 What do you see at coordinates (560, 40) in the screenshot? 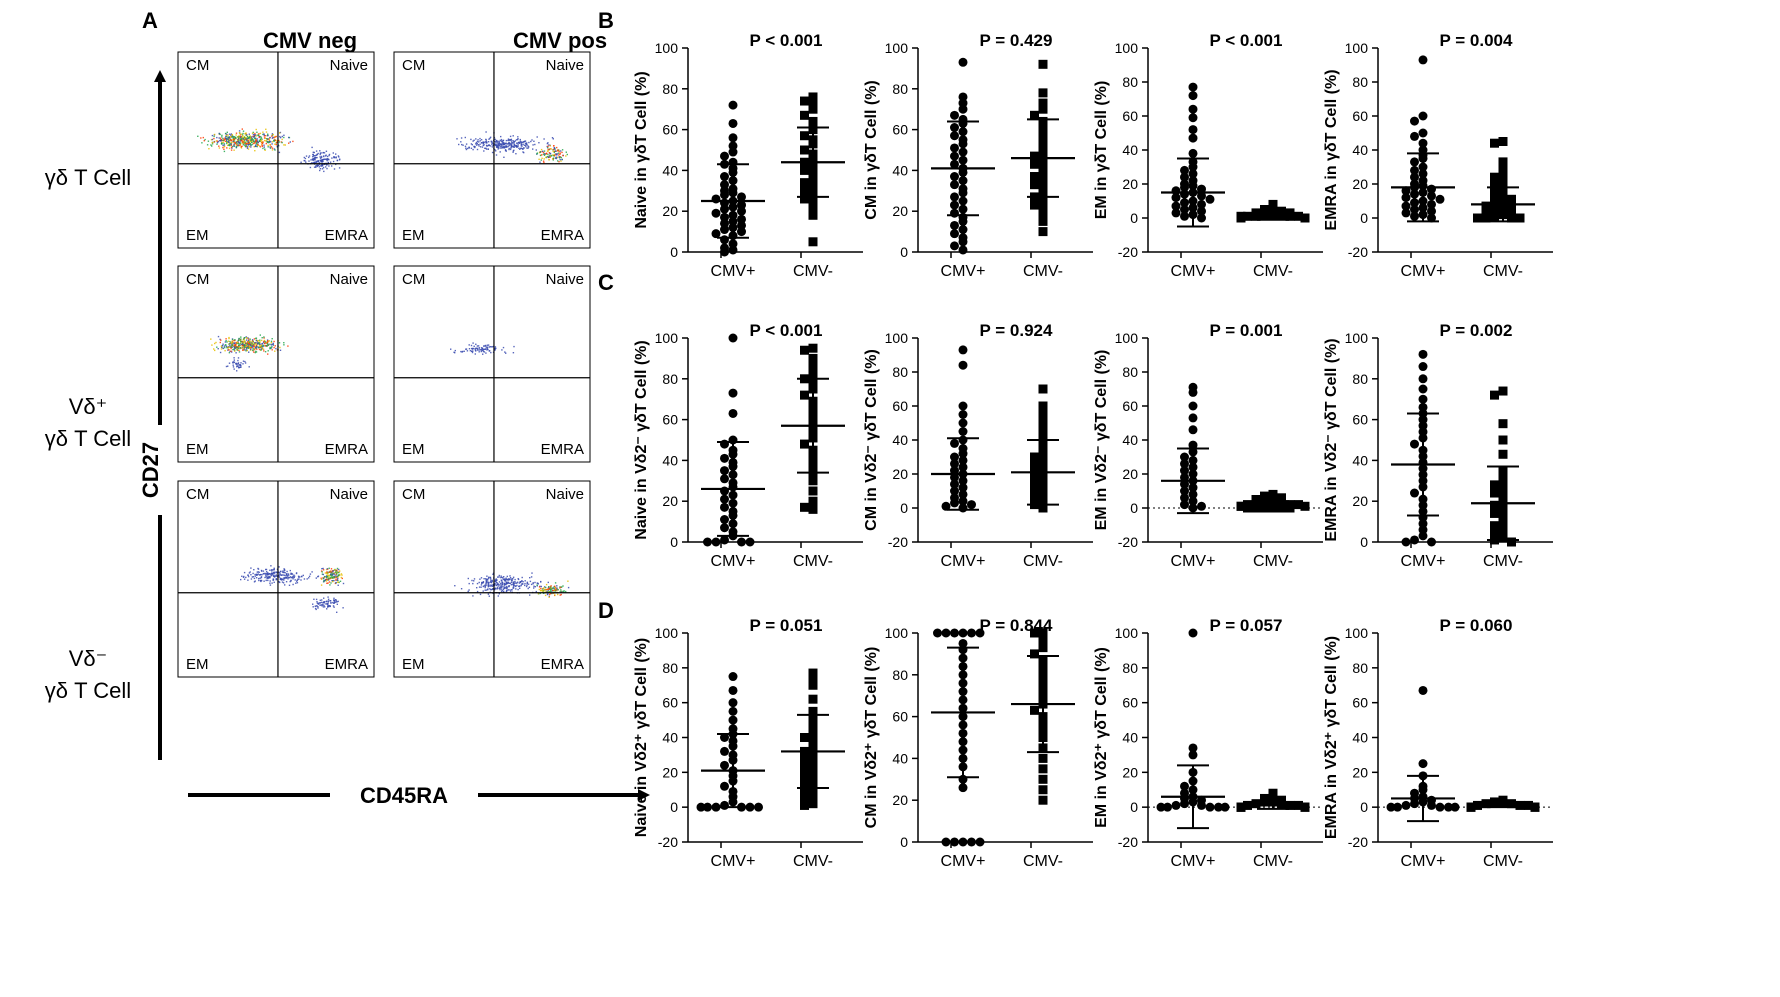
I see `col-header-cmv-pos: CMV pos` at bounding box center [560, 40].